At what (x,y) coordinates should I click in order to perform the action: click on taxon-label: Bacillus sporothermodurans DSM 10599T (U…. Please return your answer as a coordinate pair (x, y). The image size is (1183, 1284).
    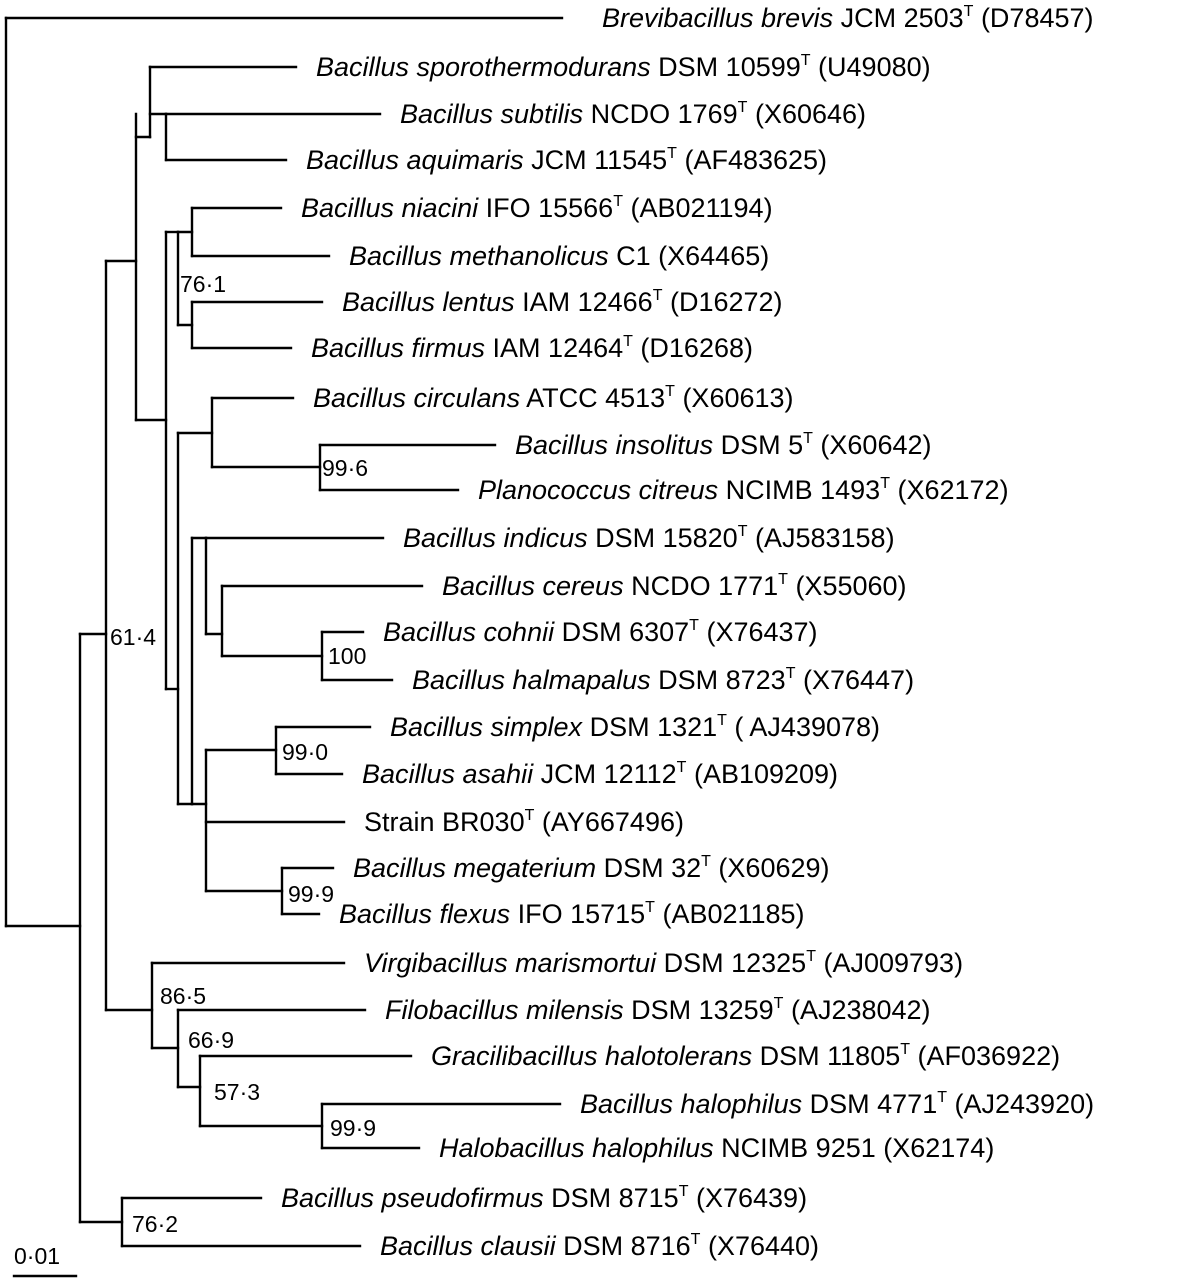
    Looking at the image, I should click on (623, 67).